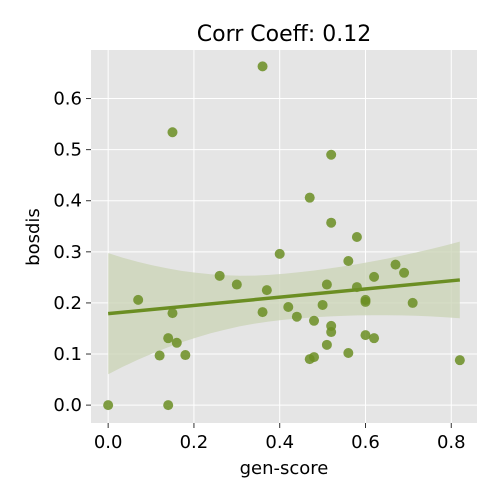 The width and height of the screenshot is (500, 500). Describe the element at coordinates (67, 201) in the screenshot. I see `y-tick-label-4: 0.4` at that location.